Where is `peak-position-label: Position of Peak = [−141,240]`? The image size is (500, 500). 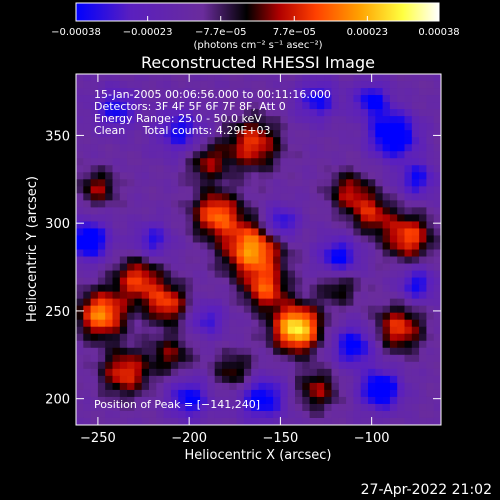 peak-position-label: Position of Peak = [−141,240] is located at coordinates (177, 404).